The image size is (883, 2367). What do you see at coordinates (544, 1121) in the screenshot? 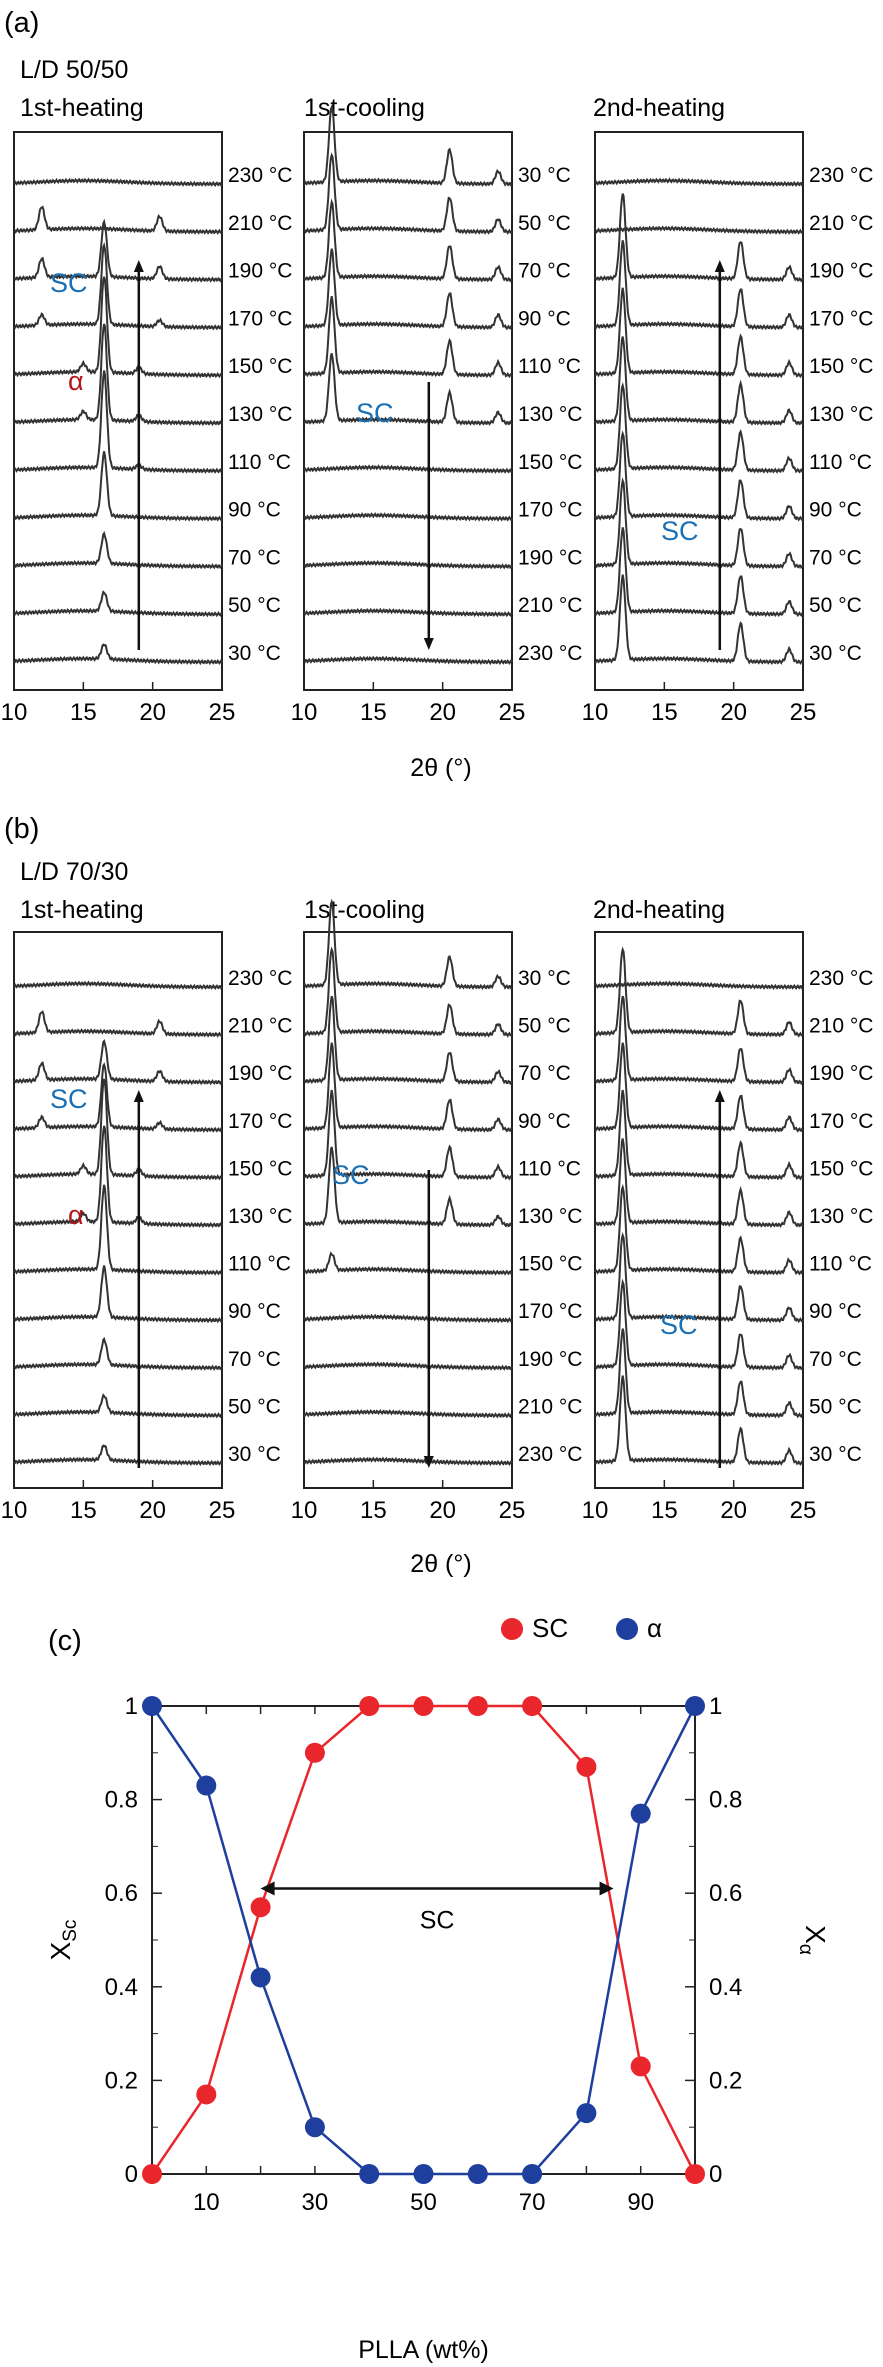
I see `temperature-label: 90 °C` at bounding box center [544, 1121].